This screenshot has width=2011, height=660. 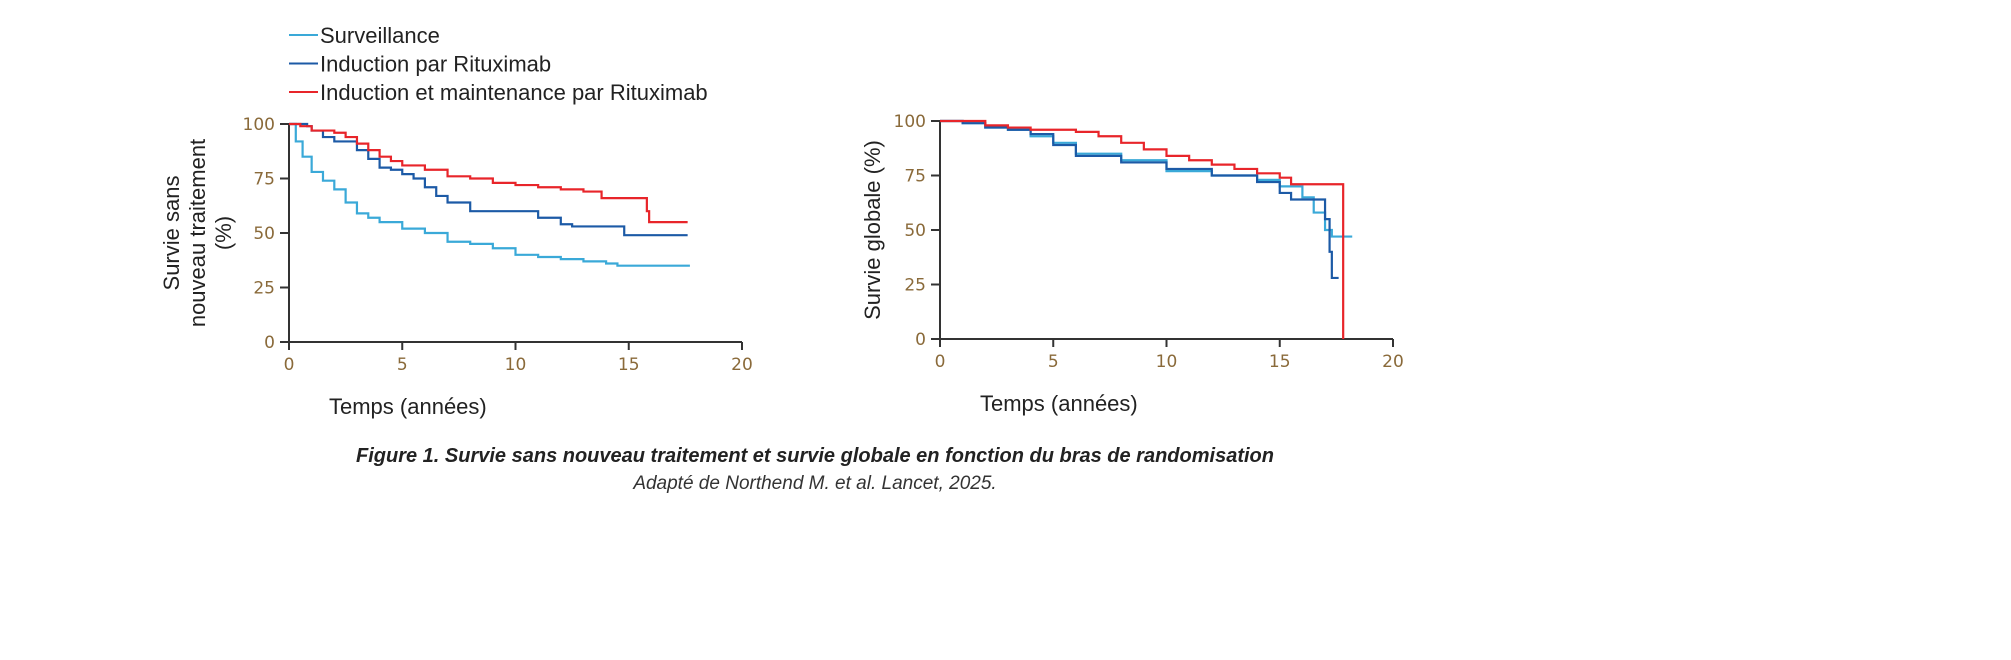 What do you see at coordinates (435, 64) in the screenshot?
I see `legend-label: Induction par Rituximab` at bounding box center [435, 64].